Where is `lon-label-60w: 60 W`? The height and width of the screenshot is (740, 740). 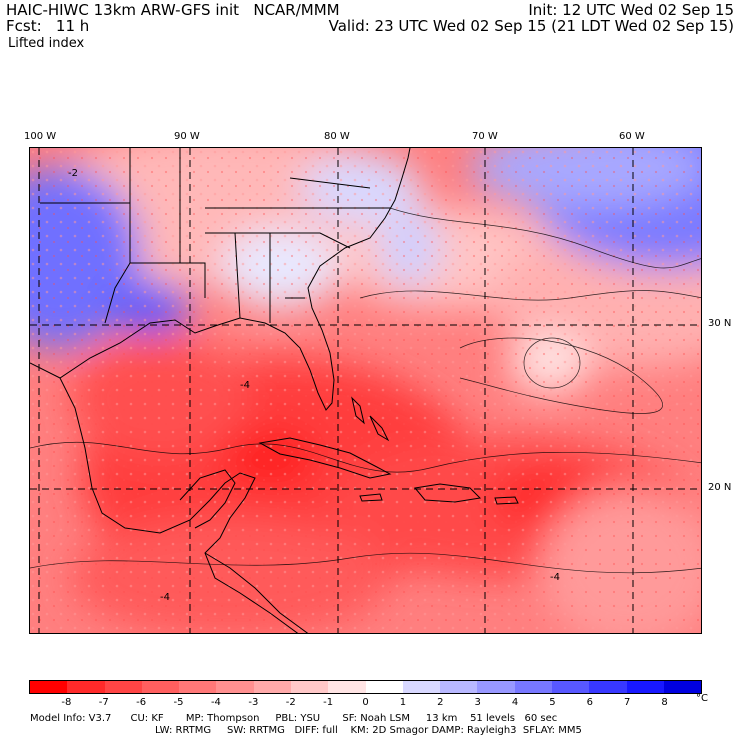
lon-label-60w: 60 W is located at coordinates (632, 136).